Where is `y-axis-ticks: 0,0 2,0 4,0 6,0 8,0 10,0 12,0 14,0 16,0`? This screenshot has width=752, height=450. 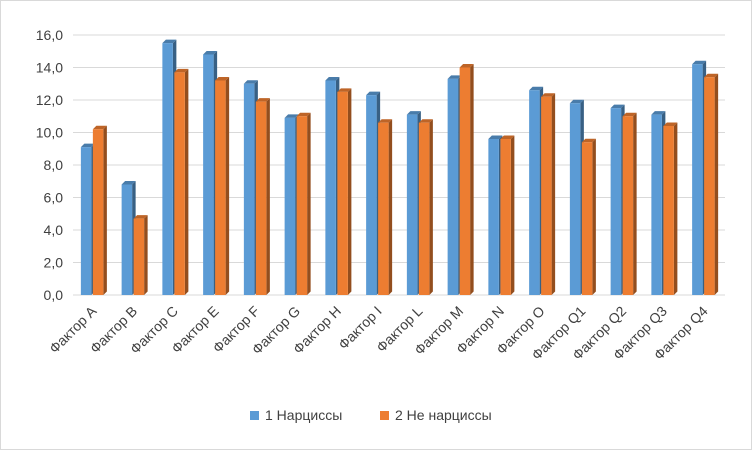 y-axis-ticks: 0,0 2,0 4,0 6,0 8,0 10,0 12,0 14,0 16,0 is located at coordinates (49, 165).